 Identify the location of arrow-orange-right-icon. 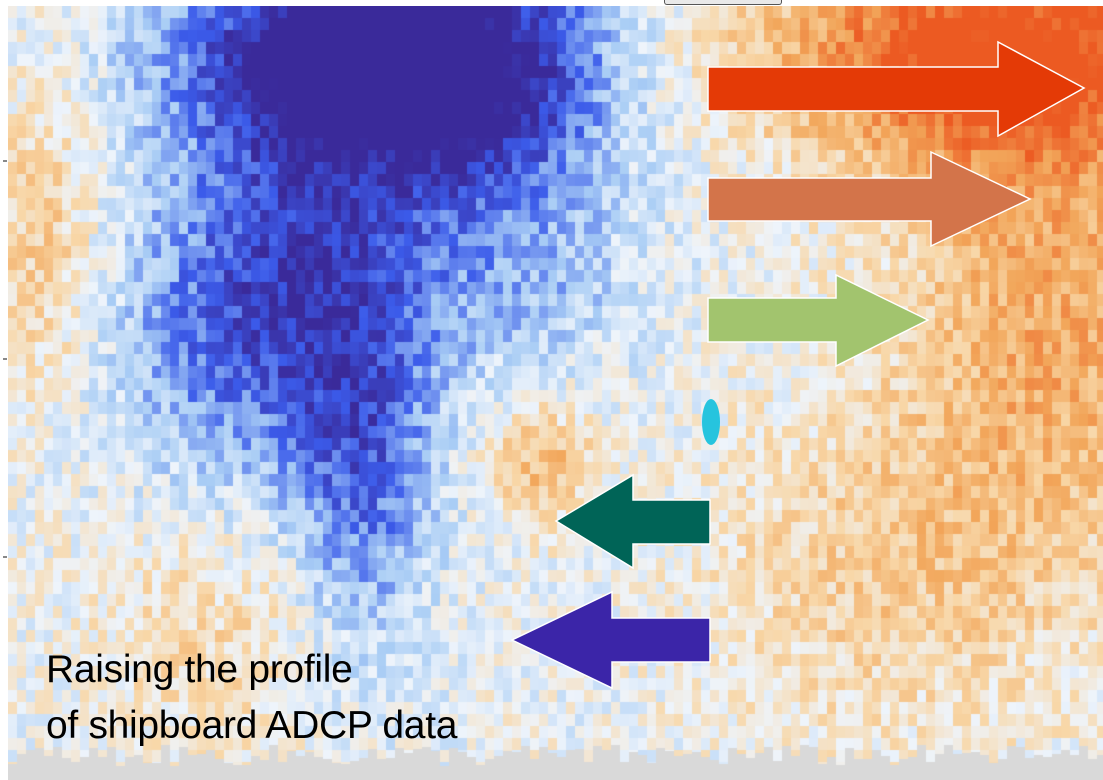
(869, 199).